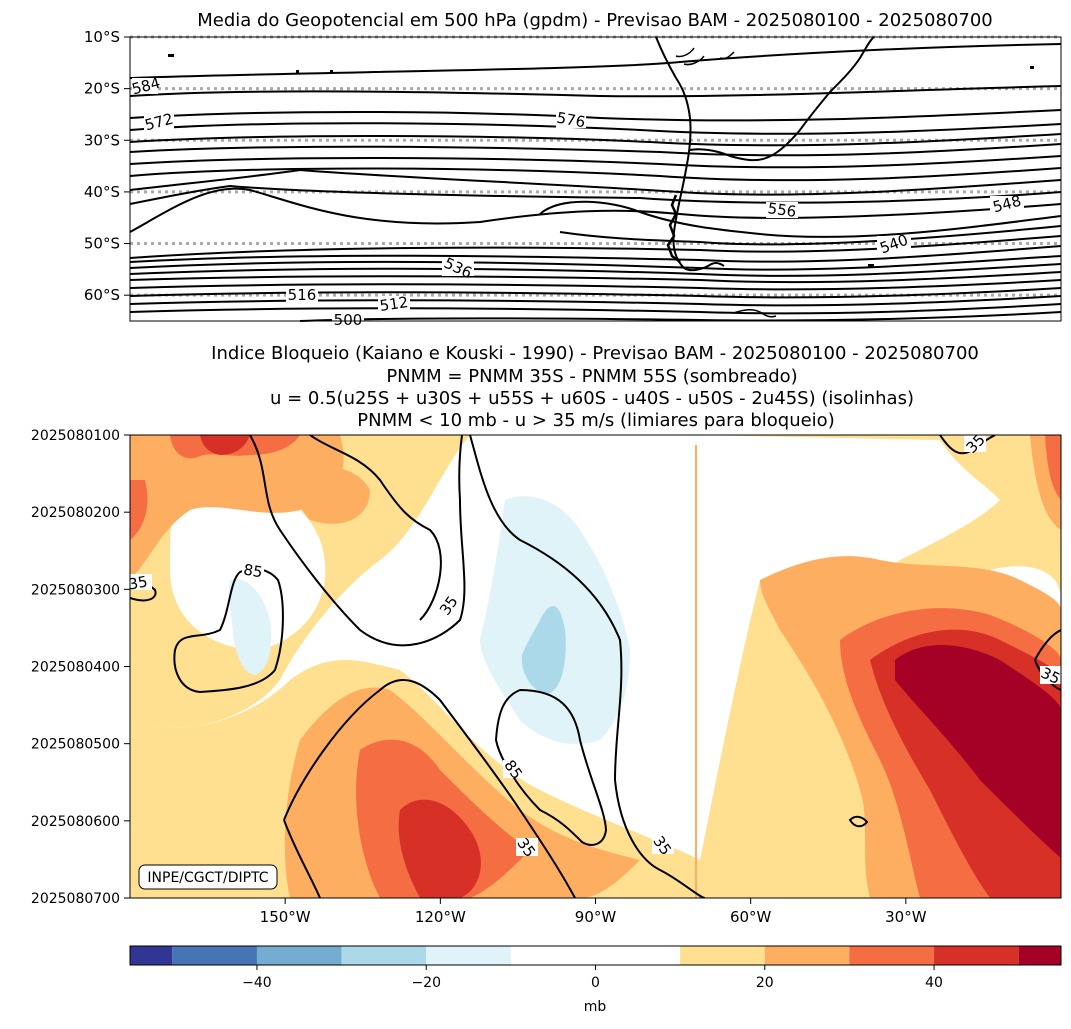 The image size is (1071, 1029). Describe the element at coordinates (570, 120) in the screenshot. I see `contour-label: 576` at that location.